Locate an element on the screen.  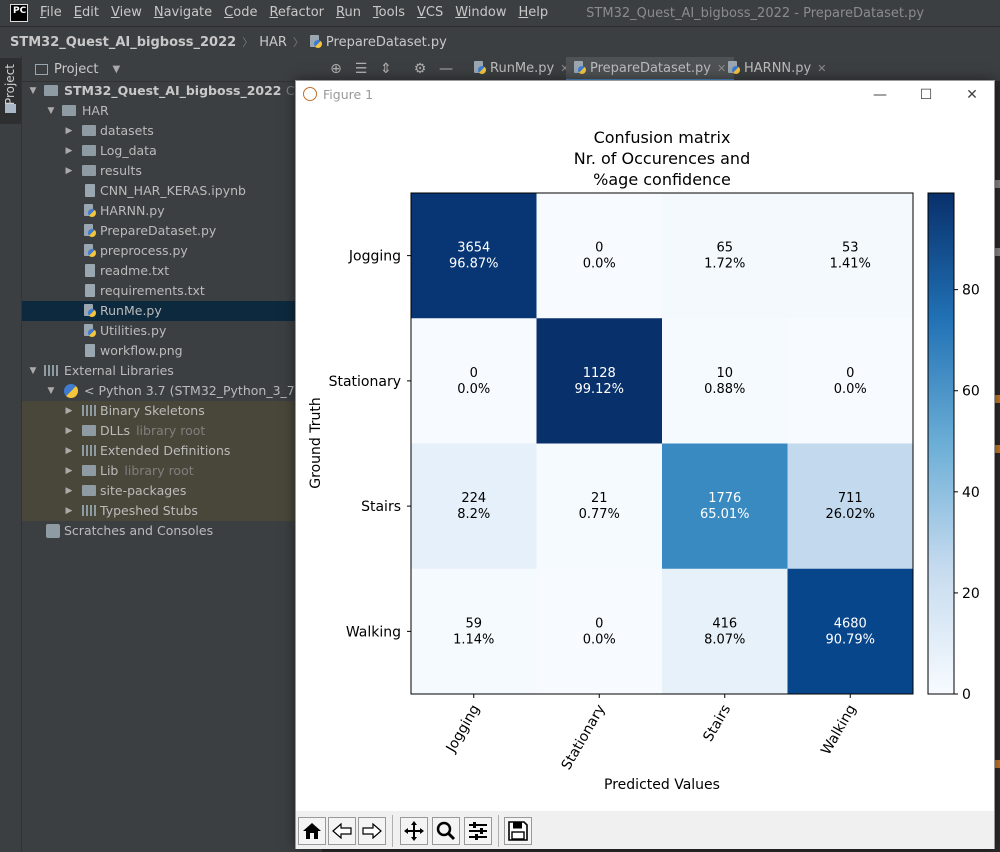
expand-all-icon: ☰ is located at coordinates (361, 69).